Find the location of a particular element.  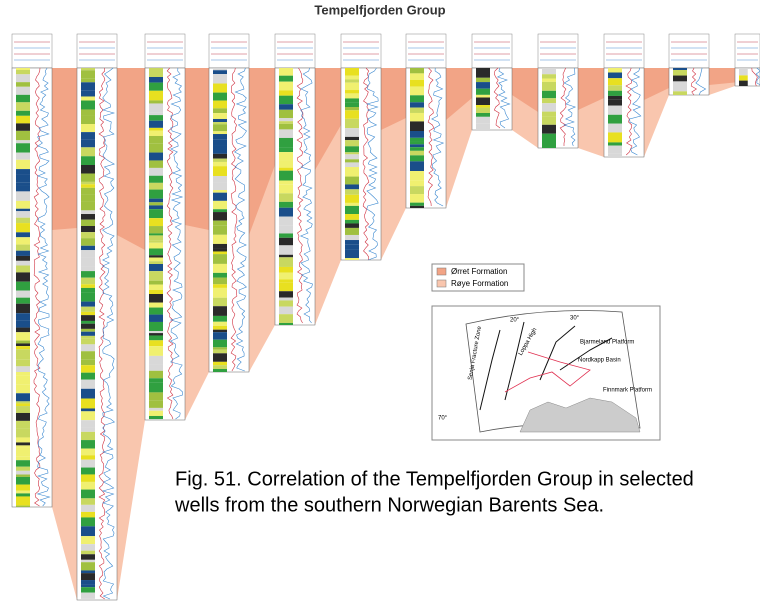

map-label: Finnmark Platform is located at coordinates (627, 391).